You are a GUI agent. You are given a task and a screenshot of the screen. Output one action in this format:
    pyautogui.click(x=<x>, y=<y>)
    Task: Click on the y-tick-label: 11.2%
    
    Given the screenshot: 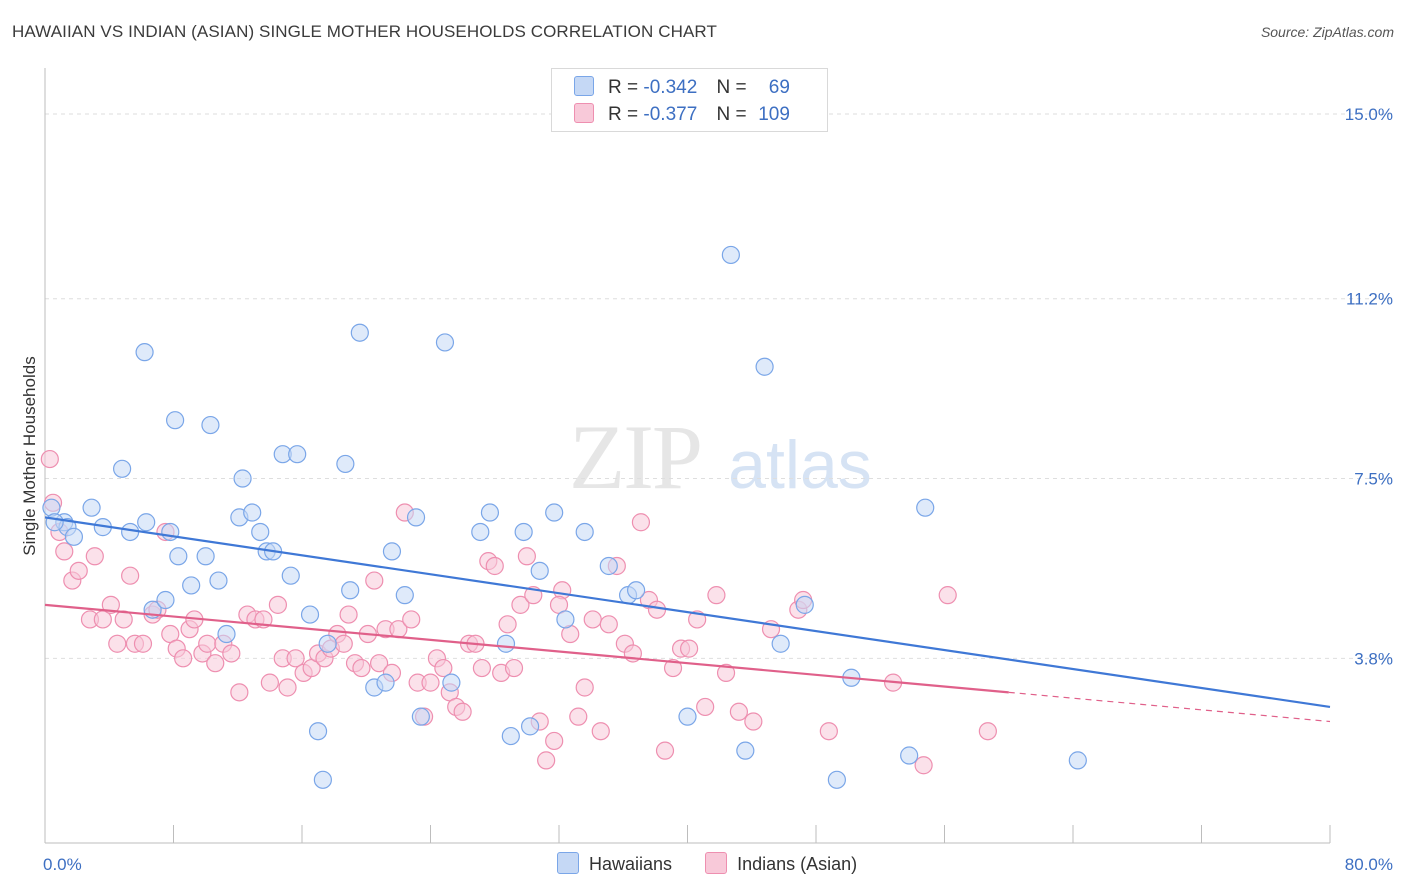 What is the action you would take?
    pyautogui.click(x=1369, y=299)
    